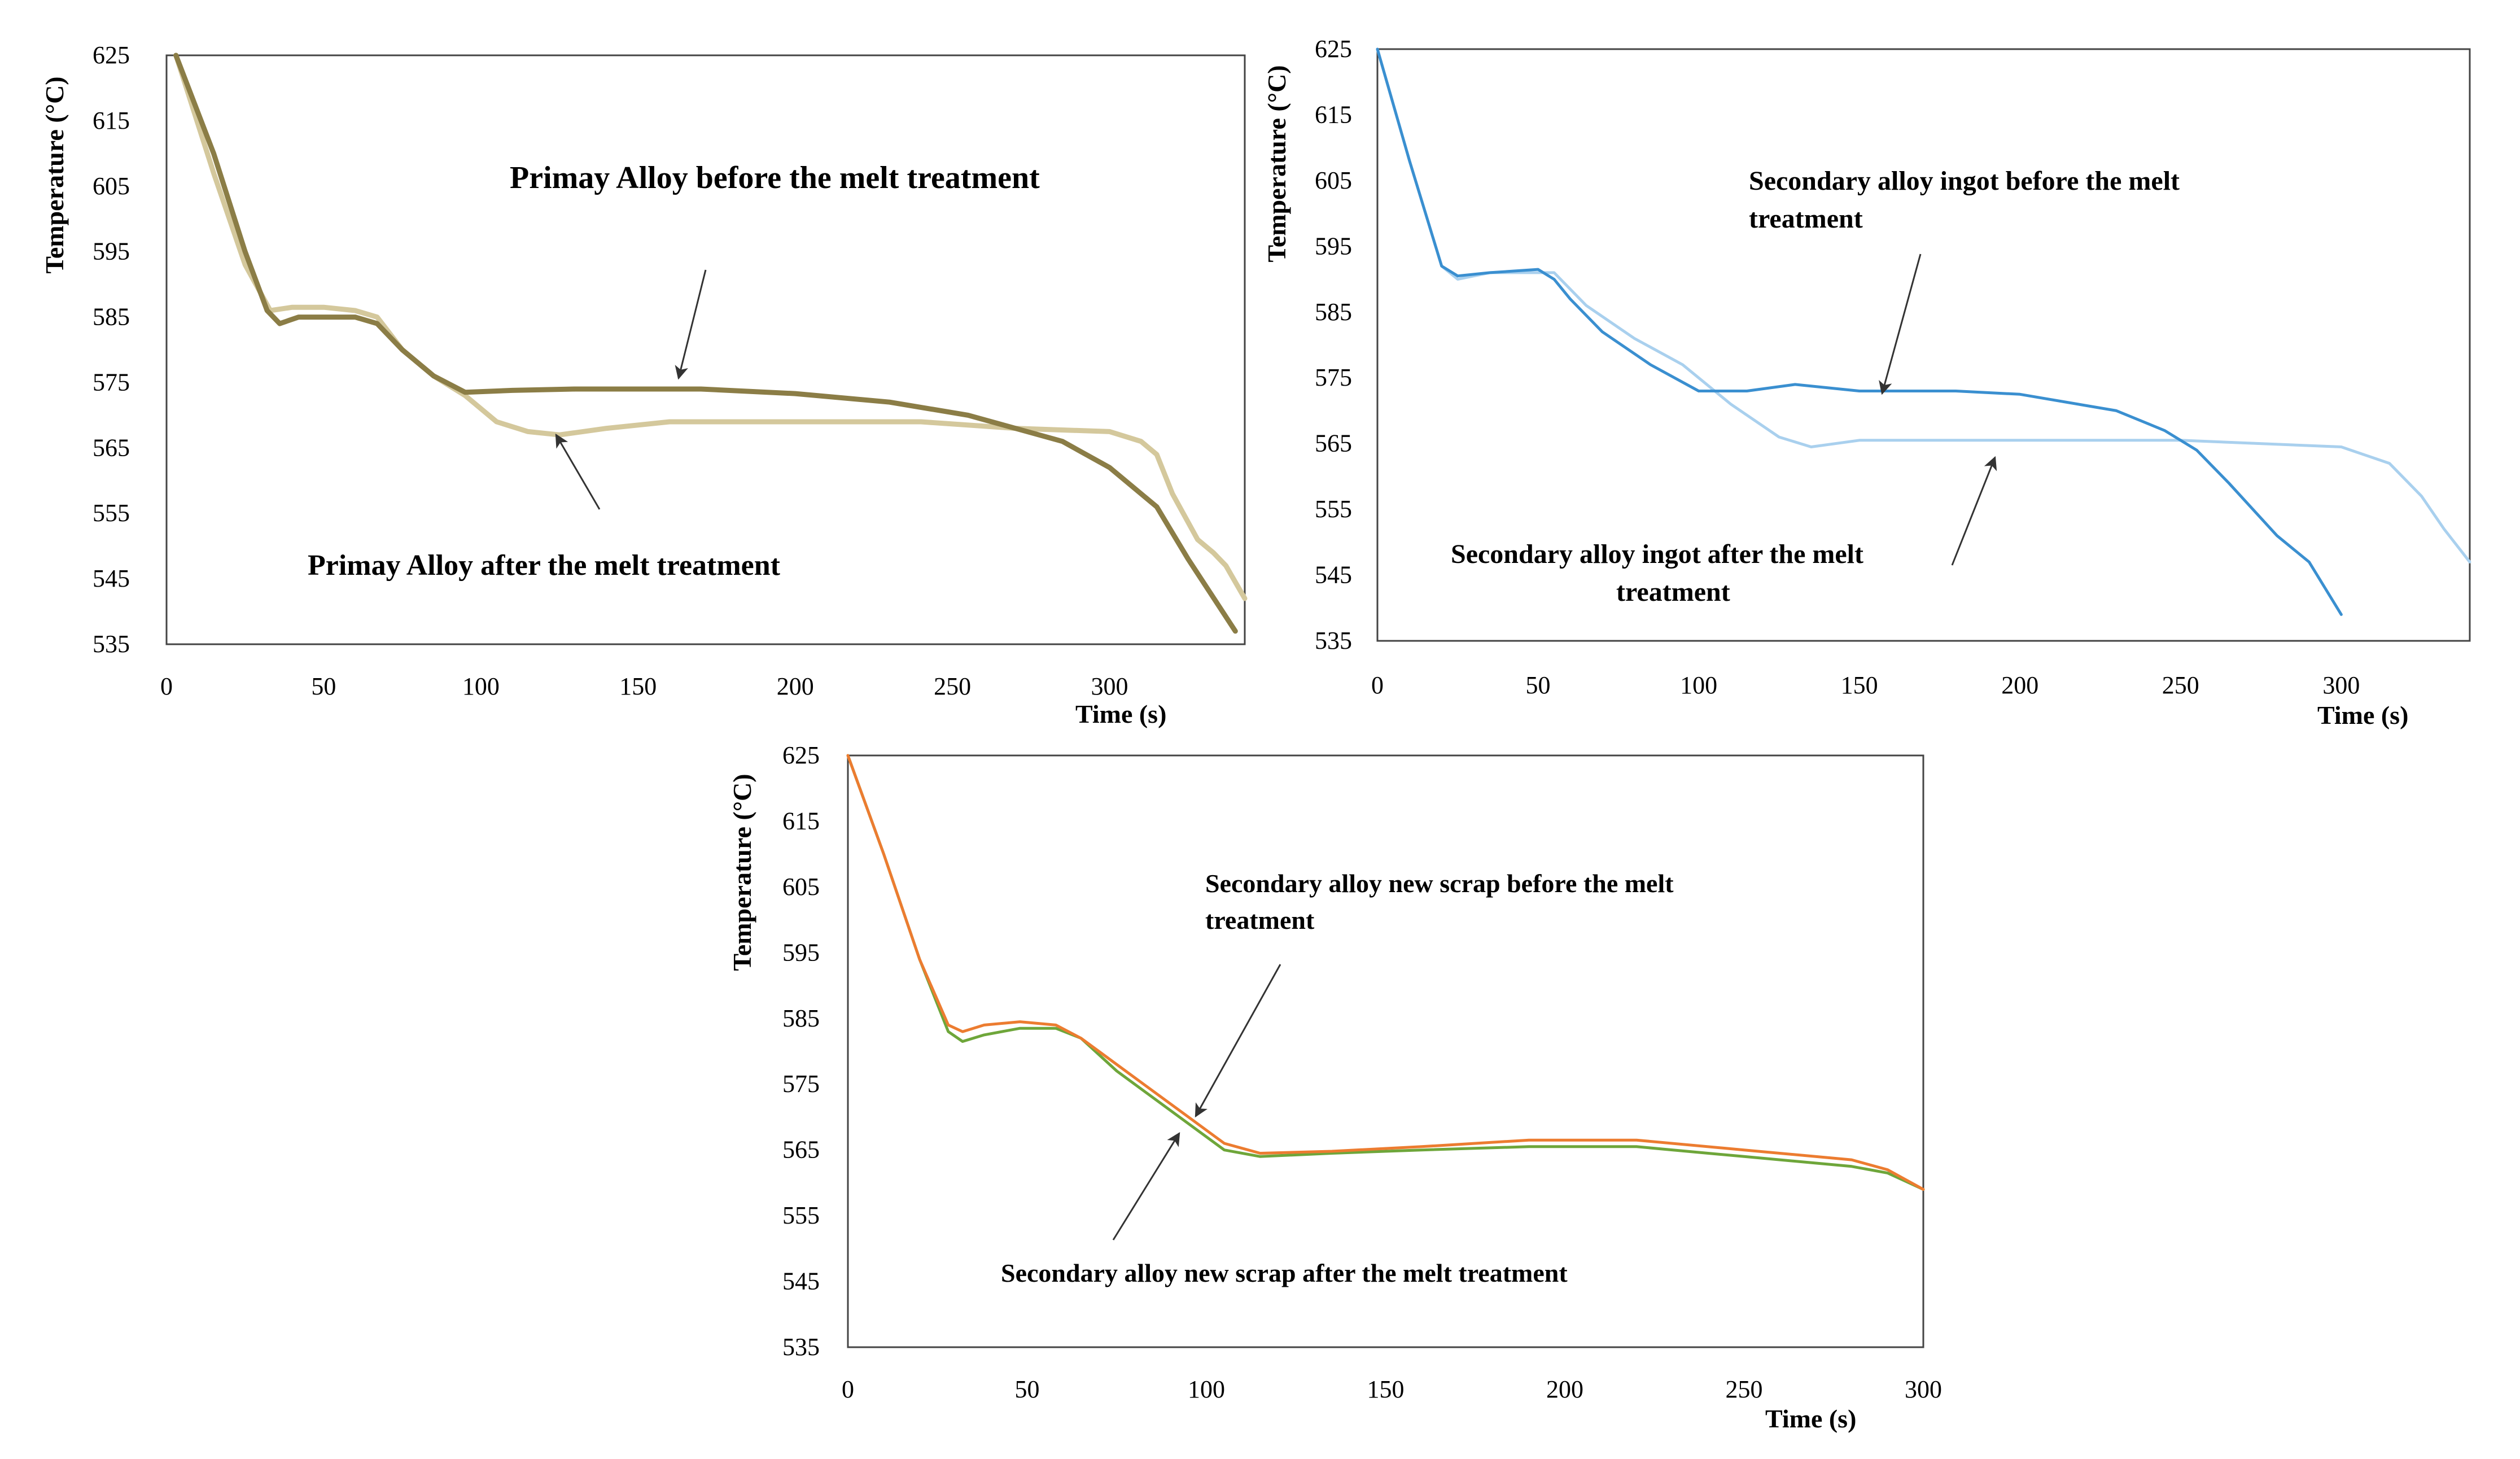  What do you see at coordinates (544, 565) in the screenshot?
I see `annotation-after-line1: Primay Alloy after the melt treatment` at bounding box center [544, 565].